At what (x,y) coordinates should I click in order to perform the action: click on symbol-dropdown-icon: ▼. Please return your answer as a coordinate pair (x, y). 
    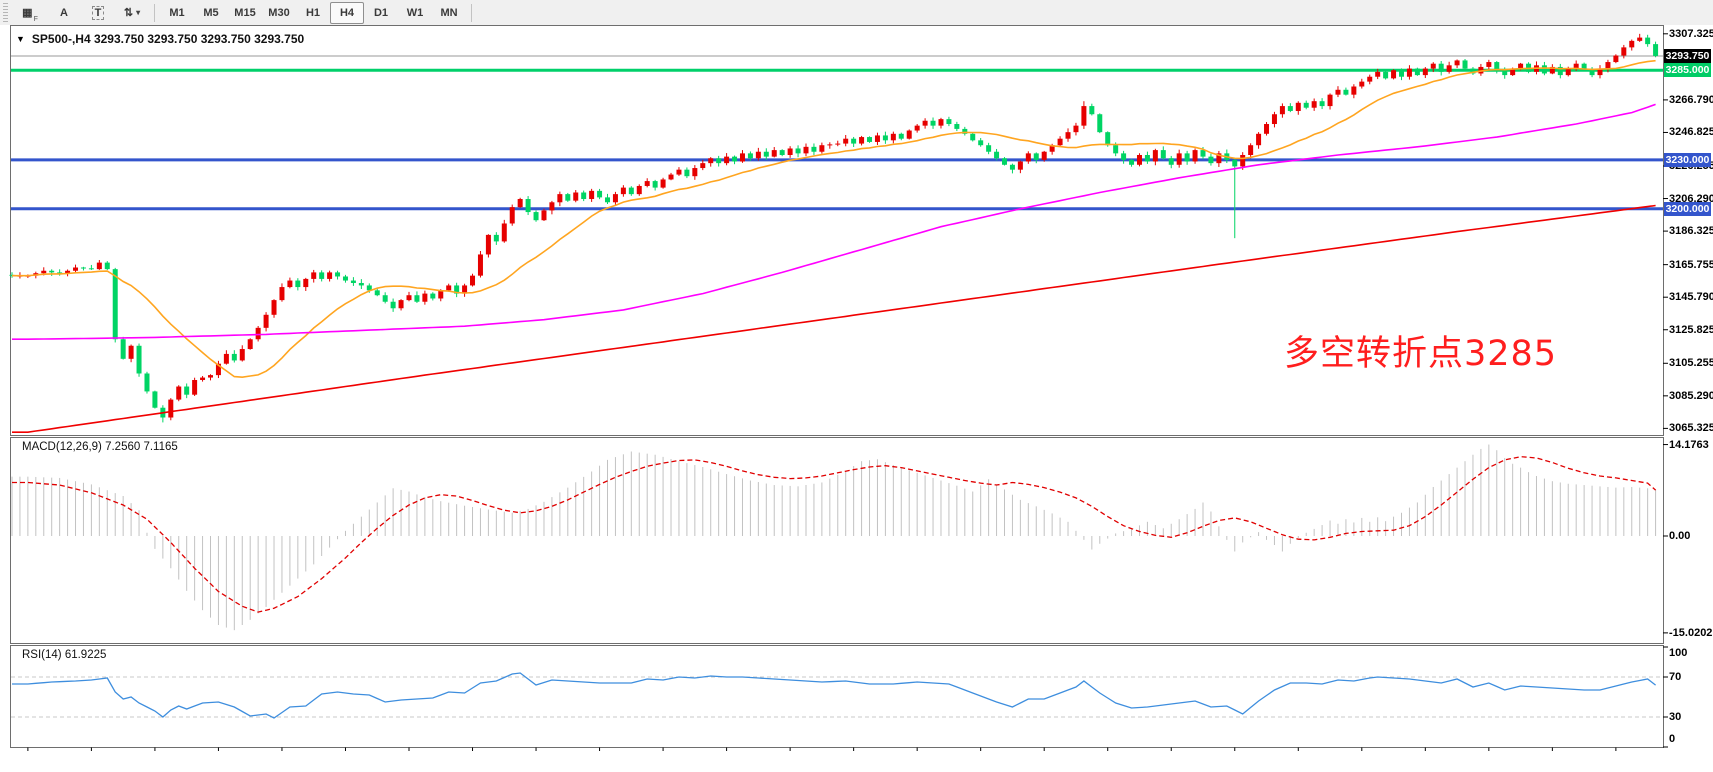
    Looking at the image, I should click on (20, 39).